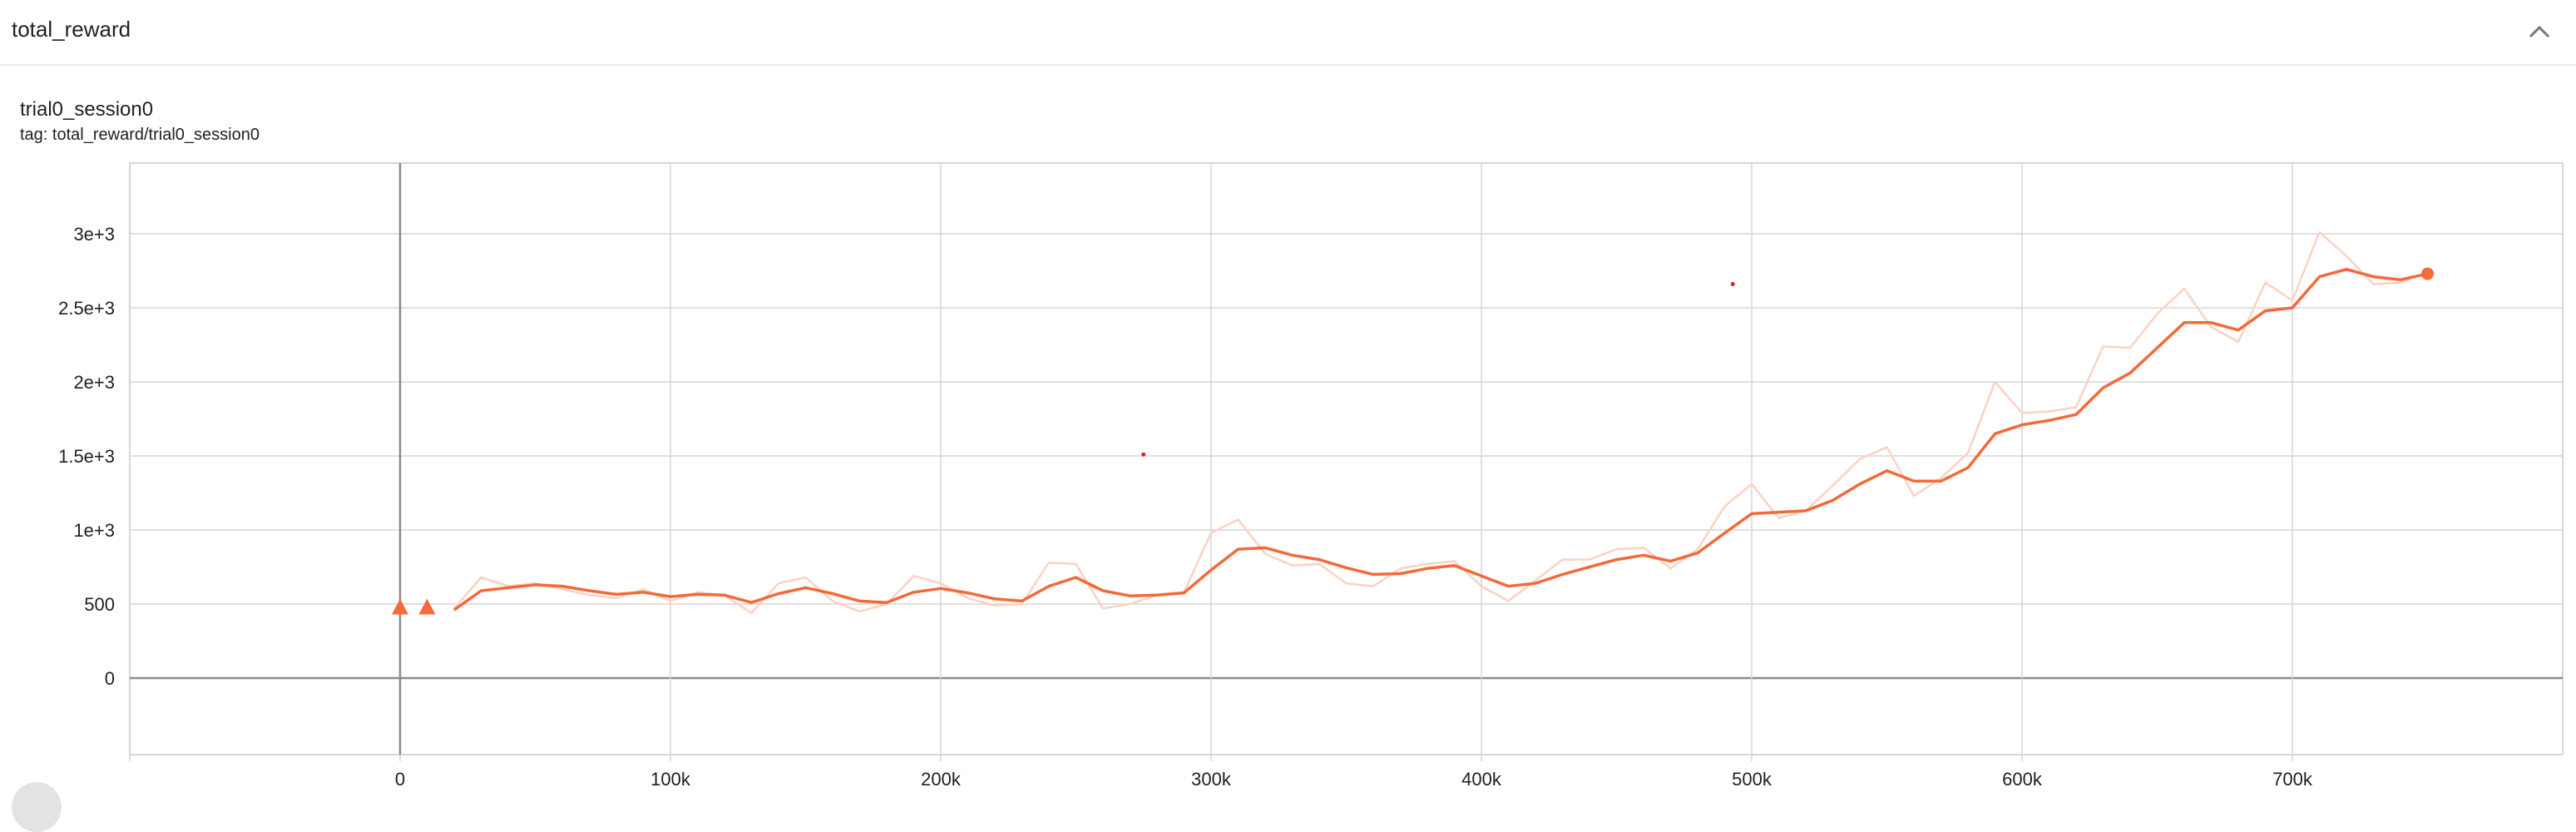 The image size is (2576, 832). I want to click on end-marker-circle, so click(2427, 273).